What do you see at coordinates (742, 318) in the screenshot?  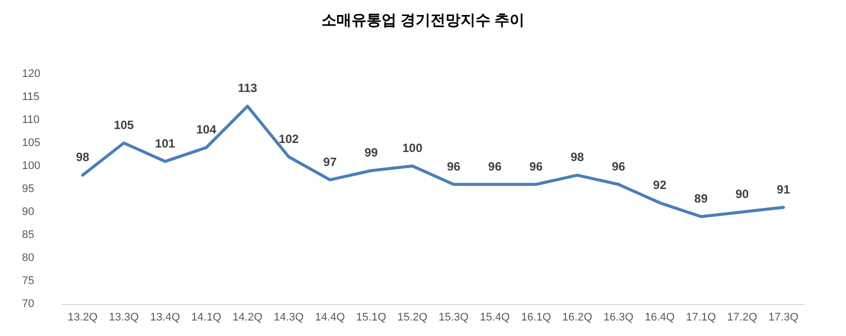 I see `x-tick-label: 17.2Q` at bounding box center [742, 318].